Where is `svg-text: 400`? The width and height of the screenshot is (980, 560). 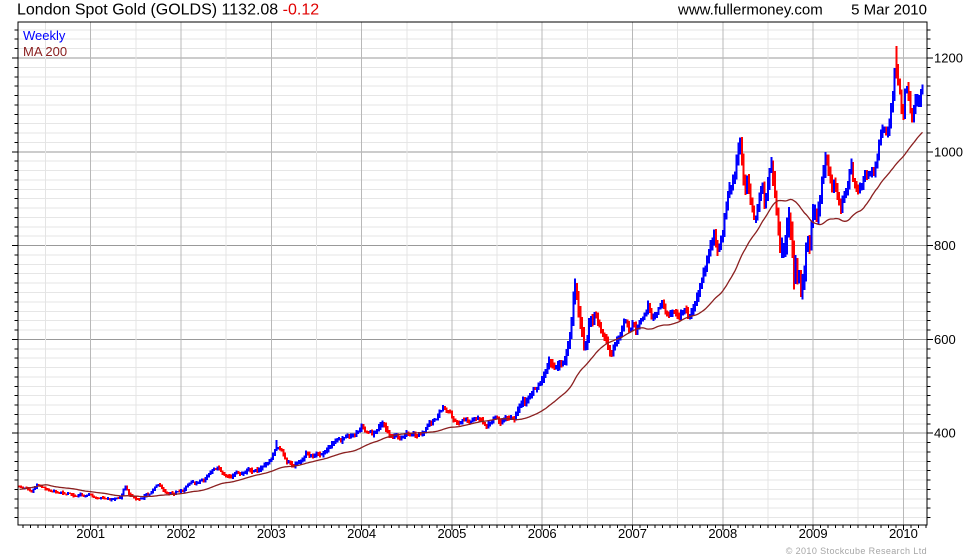
svg-text: 400 is located at coordinates (945, 433).